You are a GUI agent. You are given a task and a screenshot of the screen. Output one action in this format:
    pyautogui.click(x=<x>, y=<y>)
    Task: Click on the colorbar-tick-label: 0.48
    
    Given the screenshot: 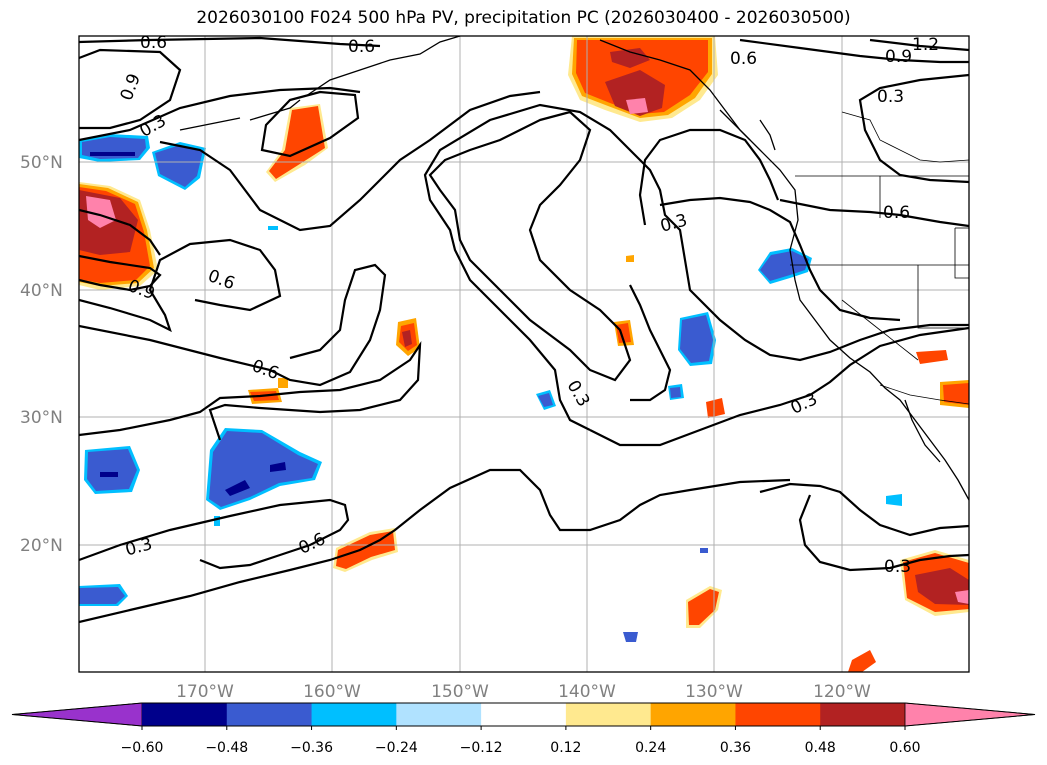 What is the action you would take?
    pyautogui.click(x=820, y=748)
    